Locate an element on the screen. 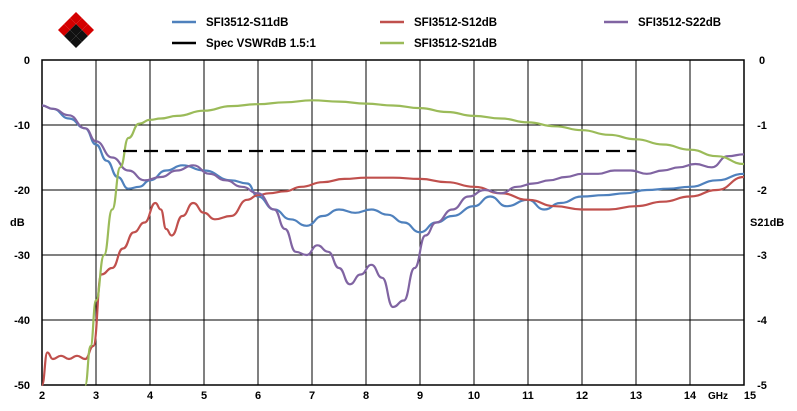  x-tick-label: 9 is located at coordinates (420, 396).